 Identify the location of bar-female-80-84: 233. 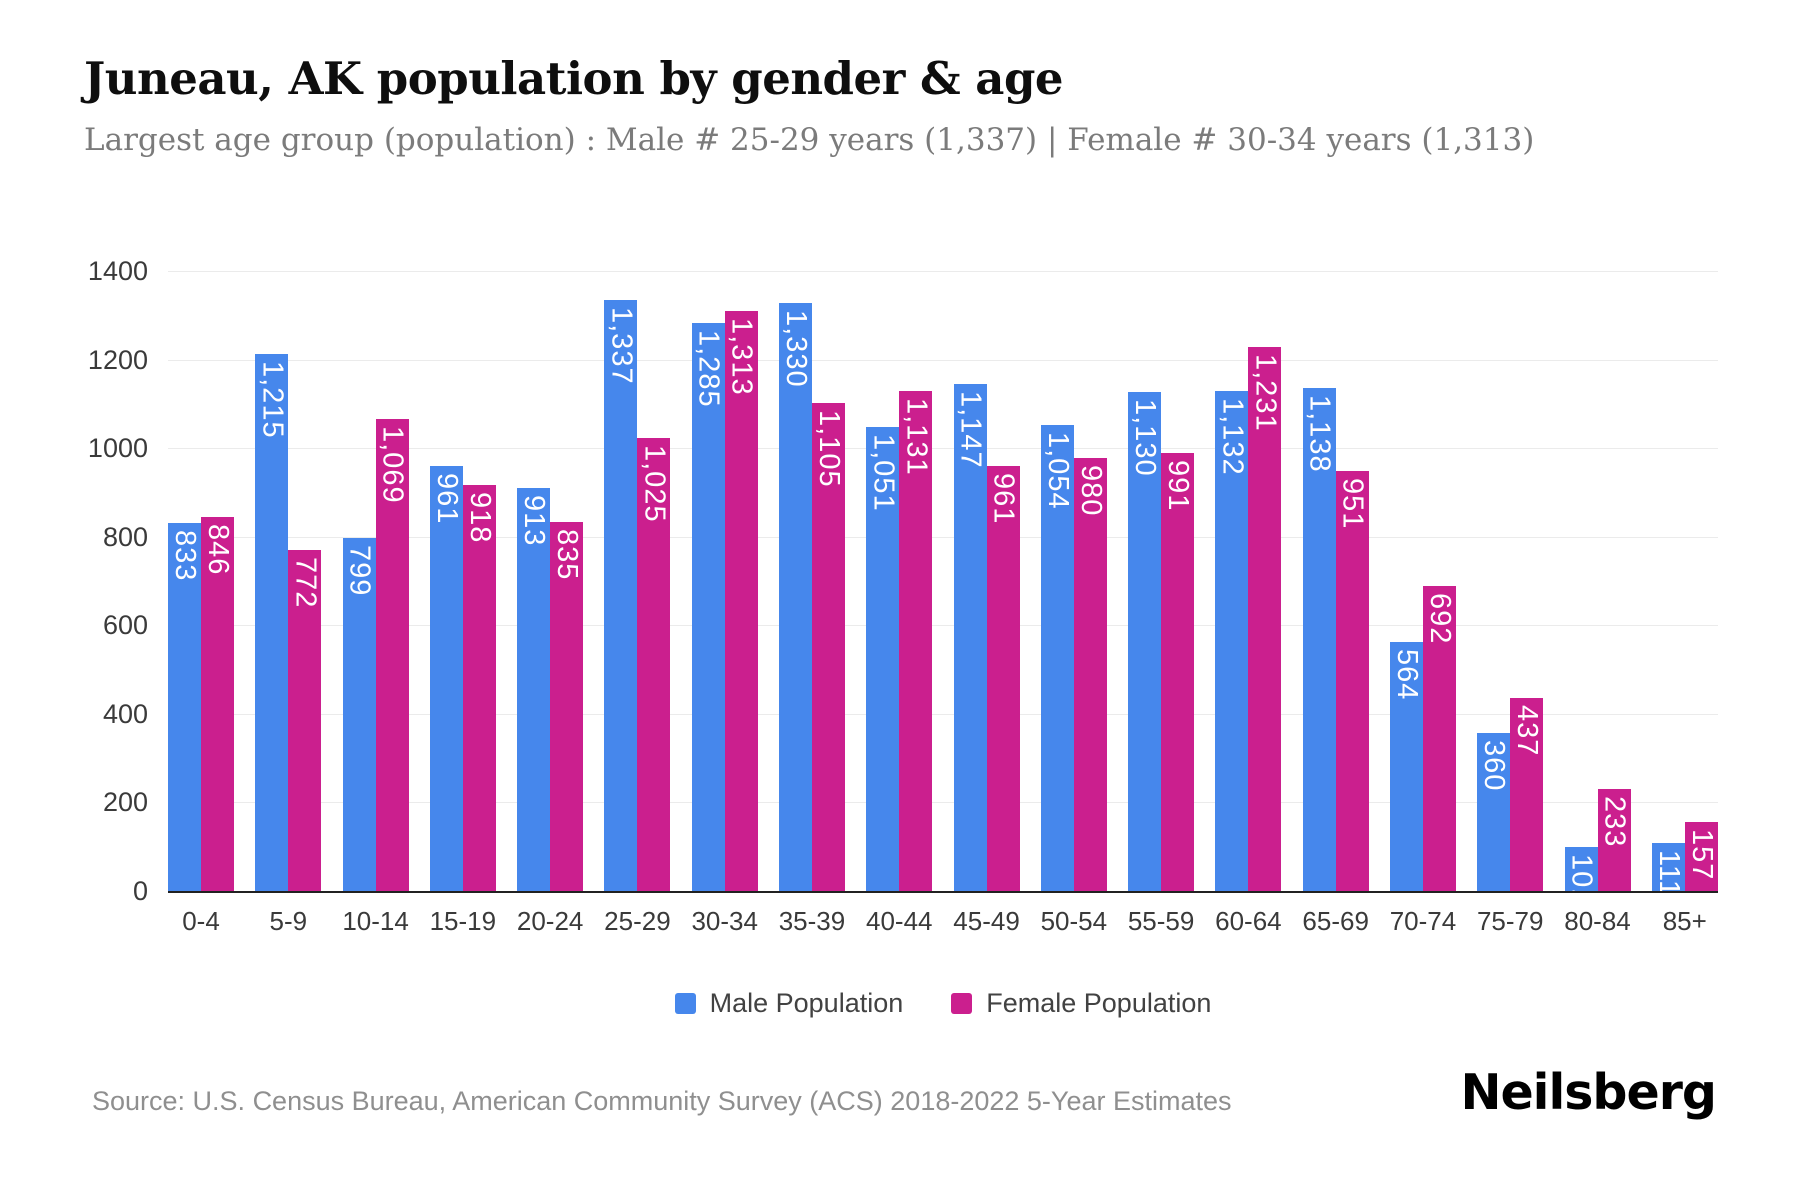
(1614, 840).